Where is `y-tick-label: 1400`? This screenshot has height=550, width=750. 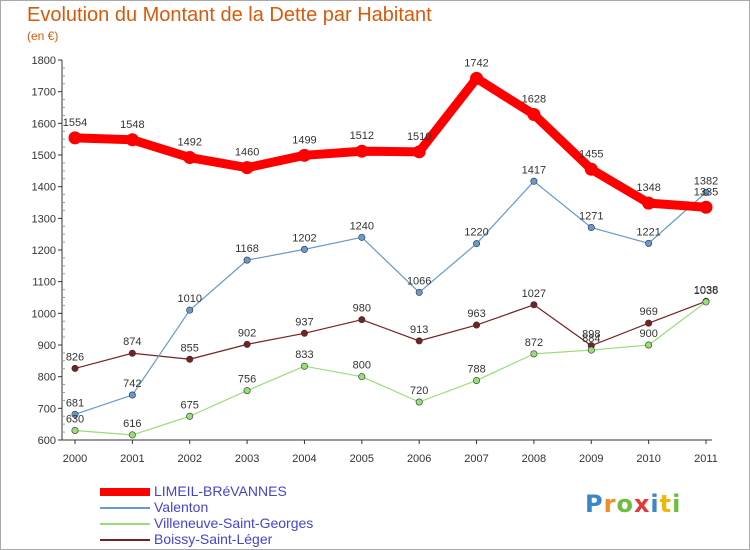
y-tick-label: 1400 is located at coordinates (44, 188).